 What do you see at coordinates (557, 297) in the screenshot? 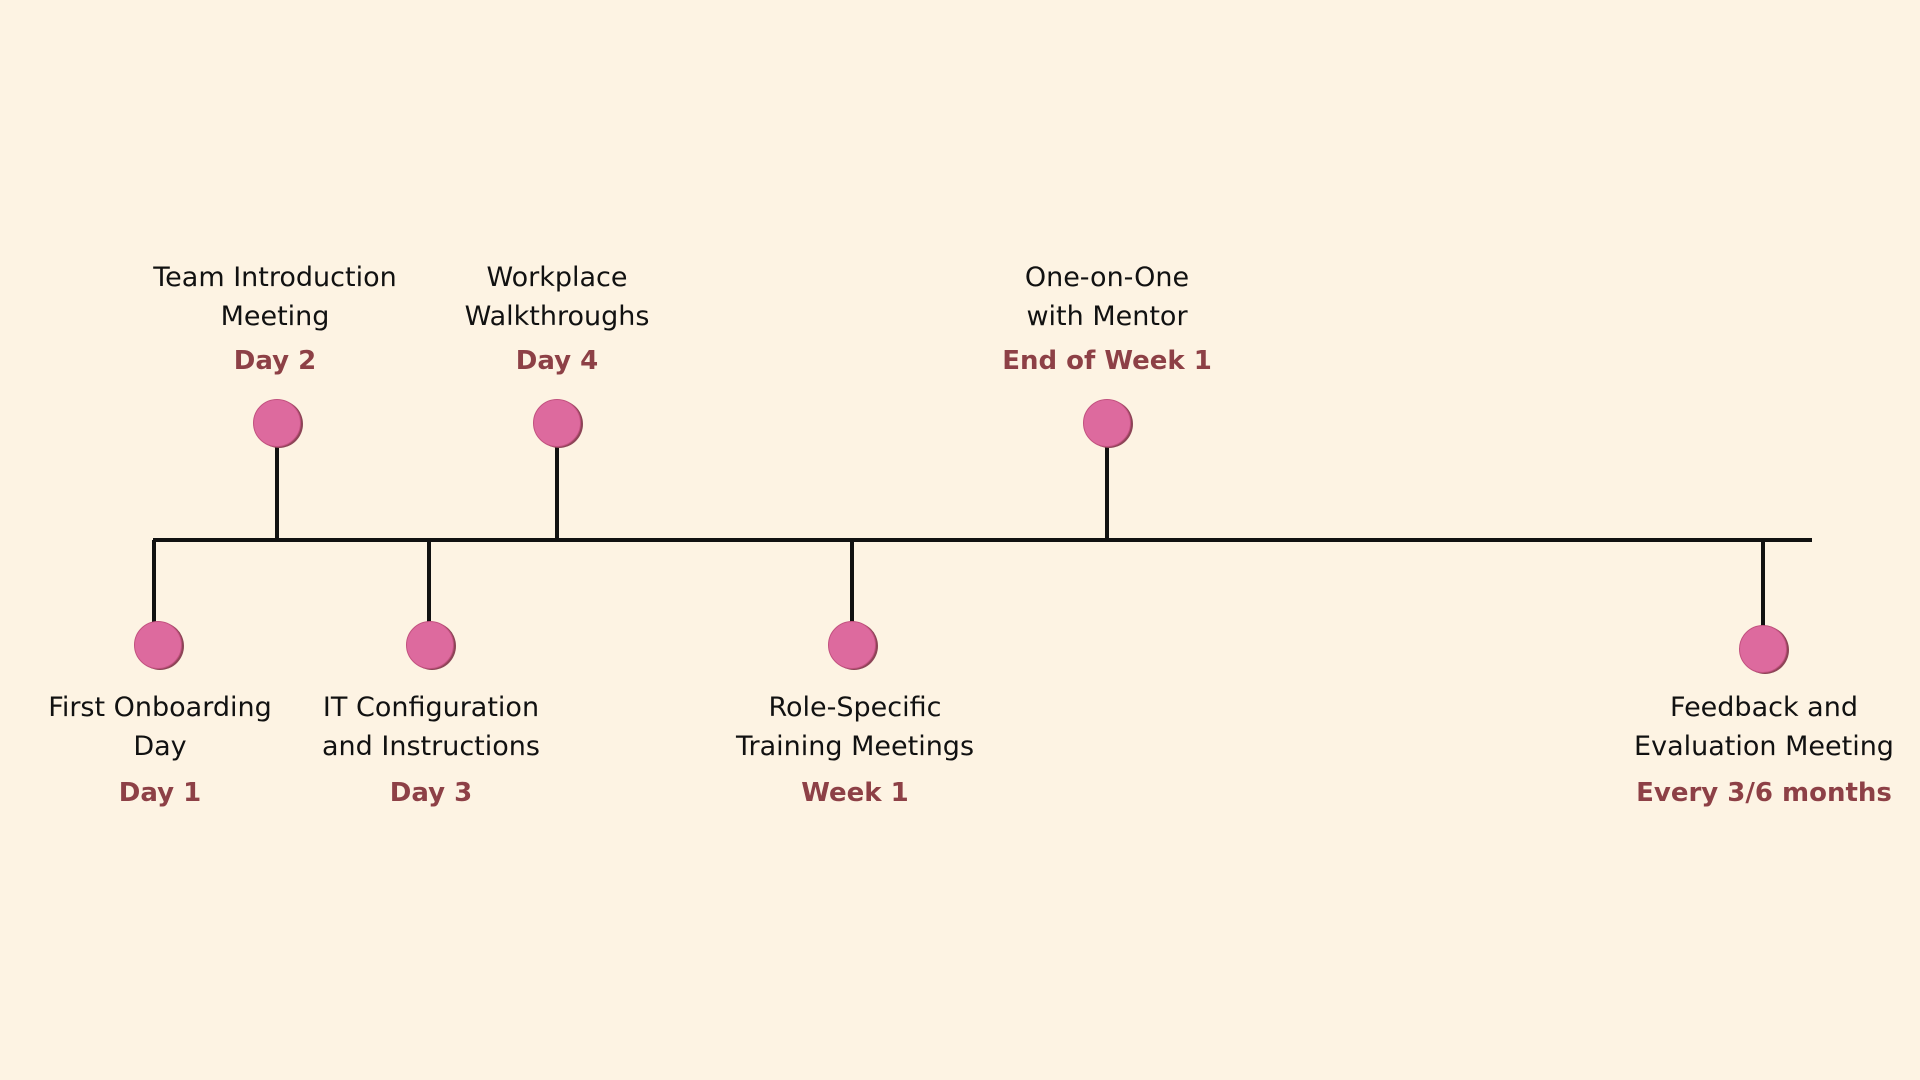
I see `milestone-label: Workplace Walkthroughs` at bounding box center [557, 297].